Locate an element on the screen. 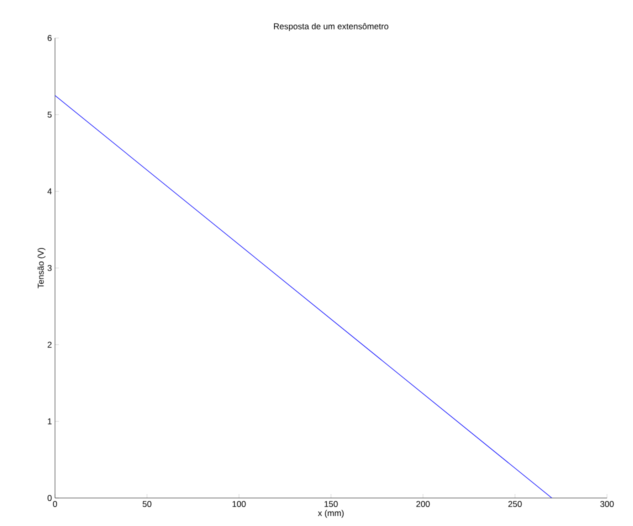 This screenshot has width=633, height=526. x-tick-label: 0 is located at coordinates (55, 504).